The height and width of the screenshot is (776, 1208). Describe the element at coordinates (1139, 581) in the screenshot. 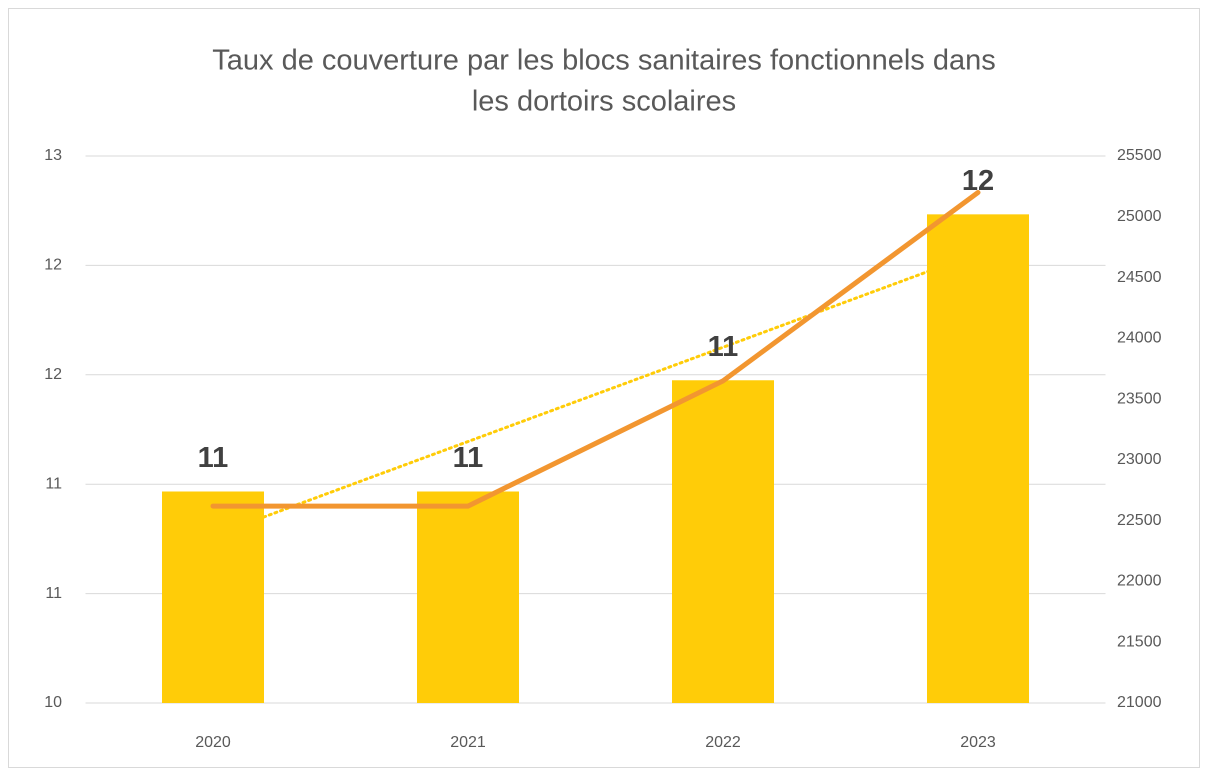

I see `y2-tick-label: 22000` at that location.